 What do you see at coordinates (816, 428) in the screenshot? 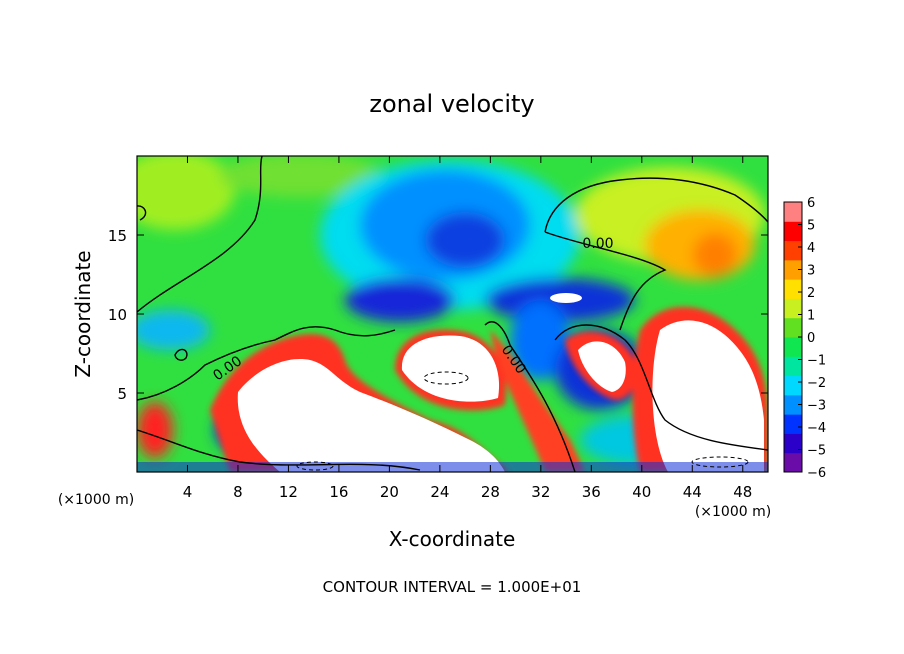
I see `colorbar-tick-label: −4` at bounding box center [816, 428].